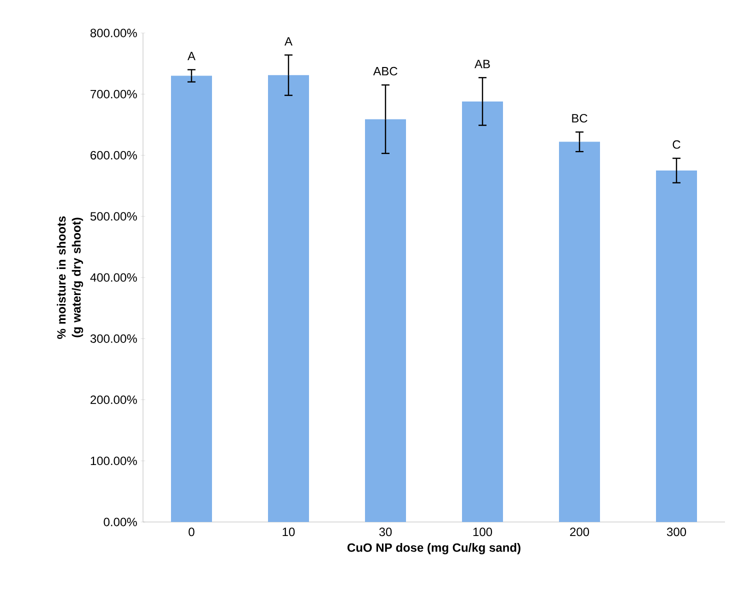 The width and height of the screenshot is (749, 592). I want to click on x-axis-title: CuO NP dose (mg Cu/kg sand), so click(433, 548).